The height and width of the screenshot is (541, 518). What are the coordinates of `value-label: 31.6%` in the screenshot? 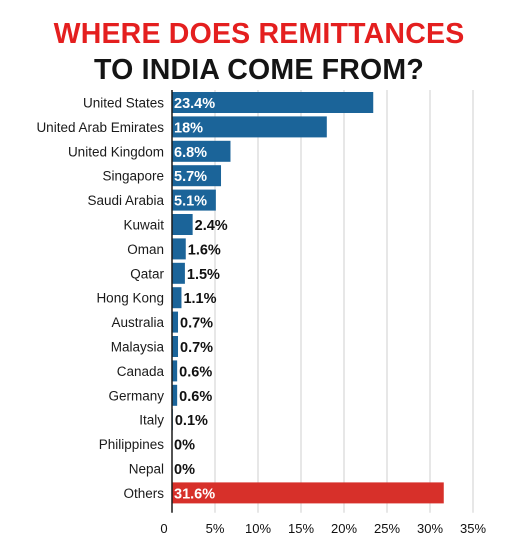 It's located at (194, 494).